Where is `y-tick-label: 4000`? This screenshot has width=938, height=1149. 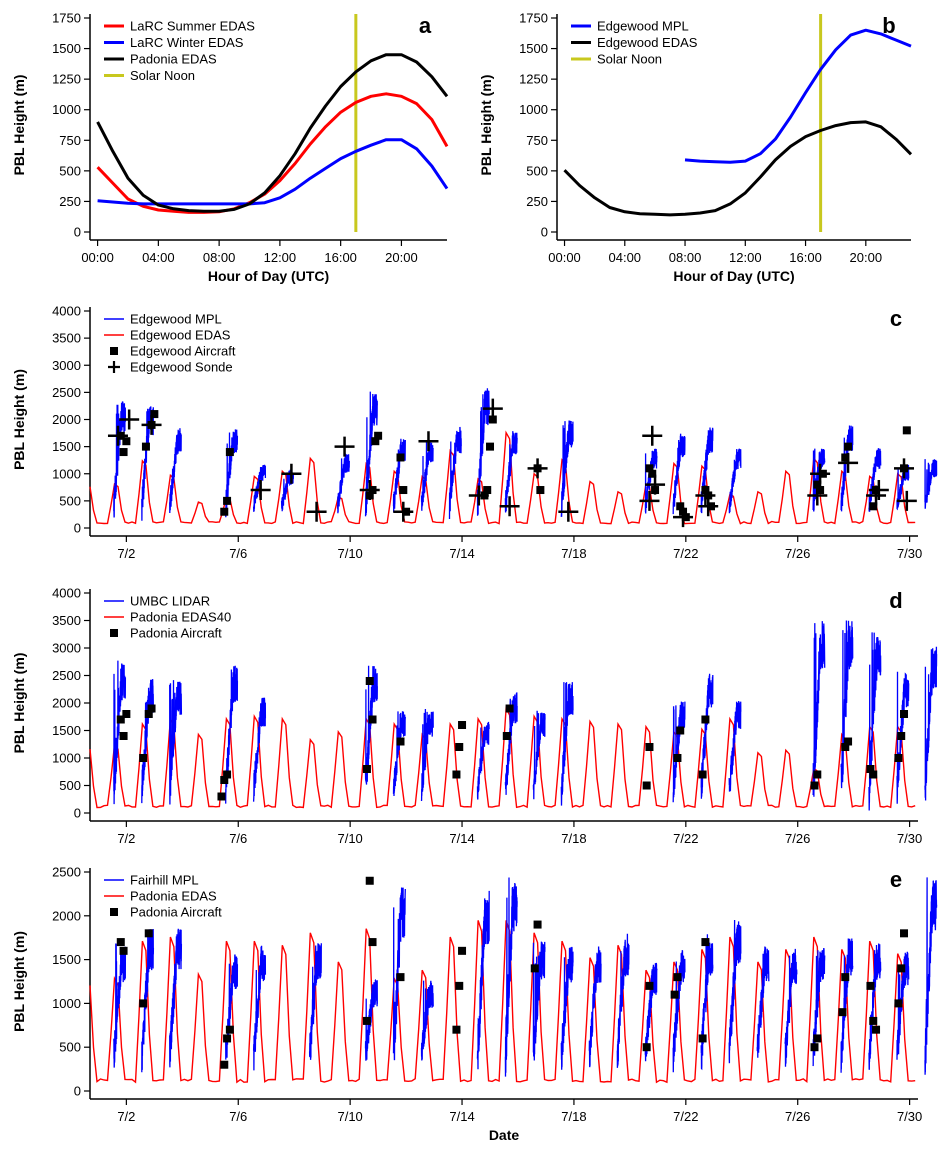 y-tick-label: 4000 is located at coordinates (66, 311).